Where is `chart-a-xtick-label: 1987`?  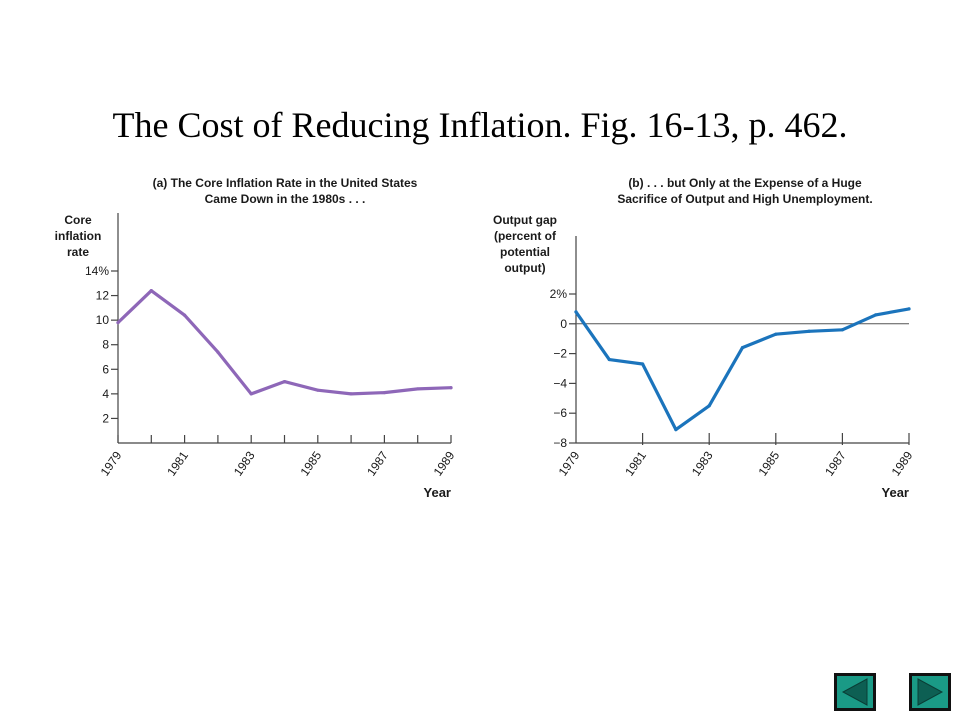 chart-a-xtick-label: 1987 is located at coordinates (377, 463).